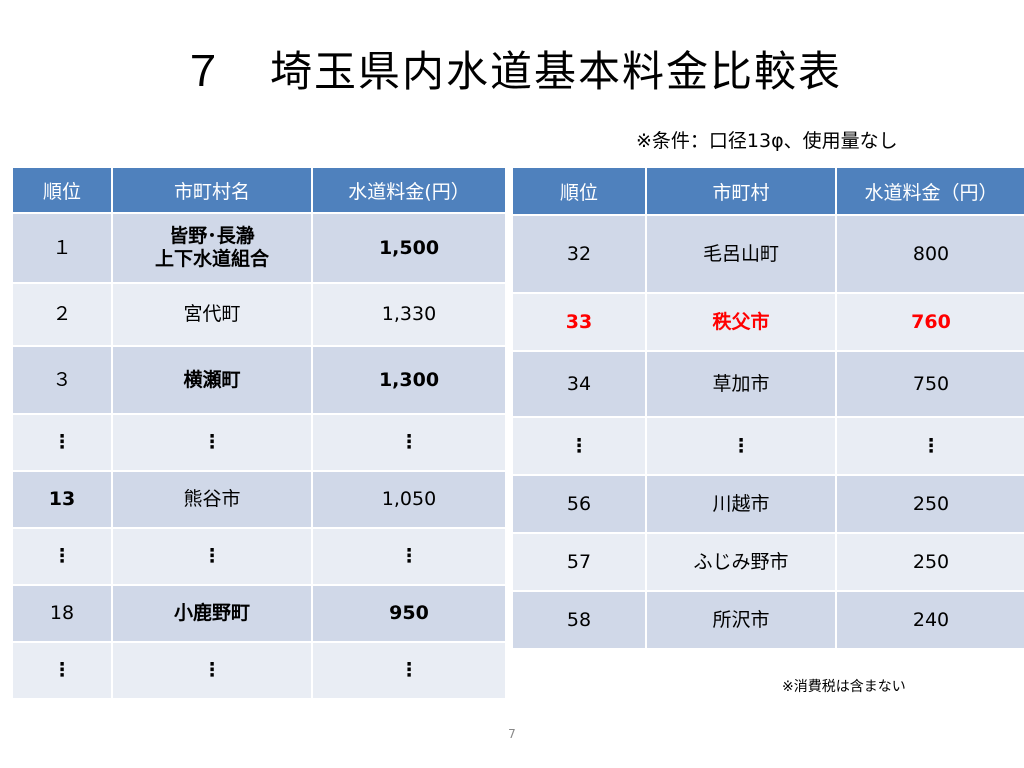 The height and width of the screenshot is (768, 1024). Describe the element at coordinates (212, 314) in the screenshot. I see `municipality-cell: 宮代町` at that location.